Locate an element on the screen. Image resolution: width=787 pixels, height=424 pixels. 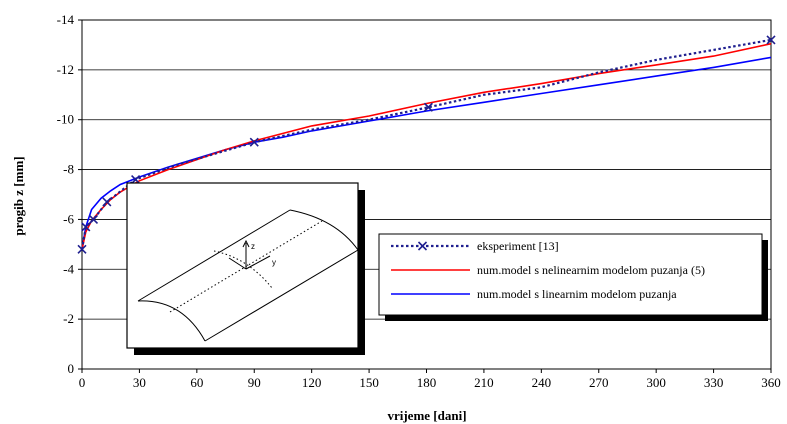
axis-y-arrow is located at coordinates (258, 262).